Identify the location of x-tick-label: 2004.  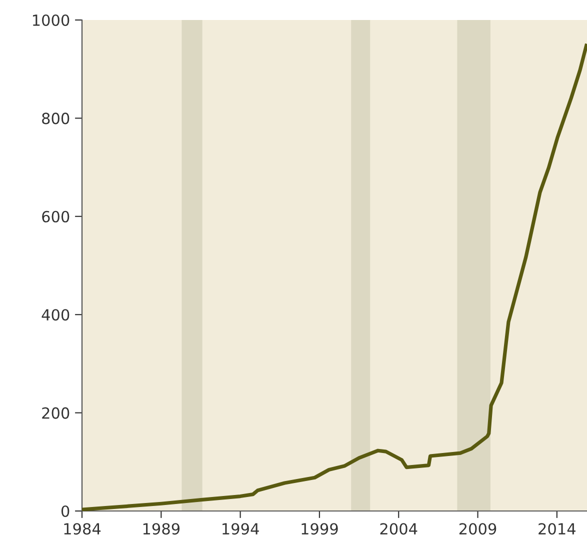
(399, 529).